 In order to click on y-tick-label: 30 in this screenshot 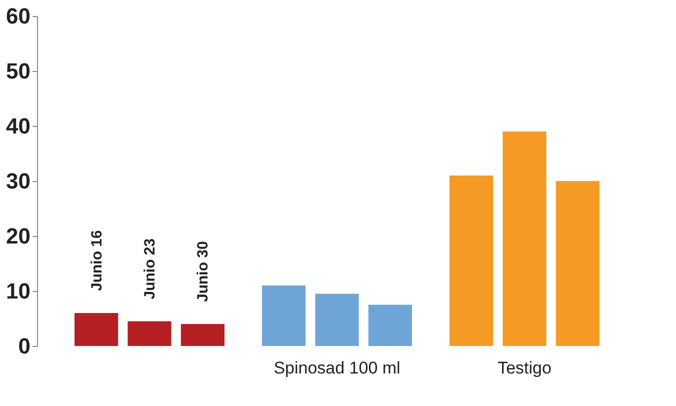, I will do `click(18, 181)`.